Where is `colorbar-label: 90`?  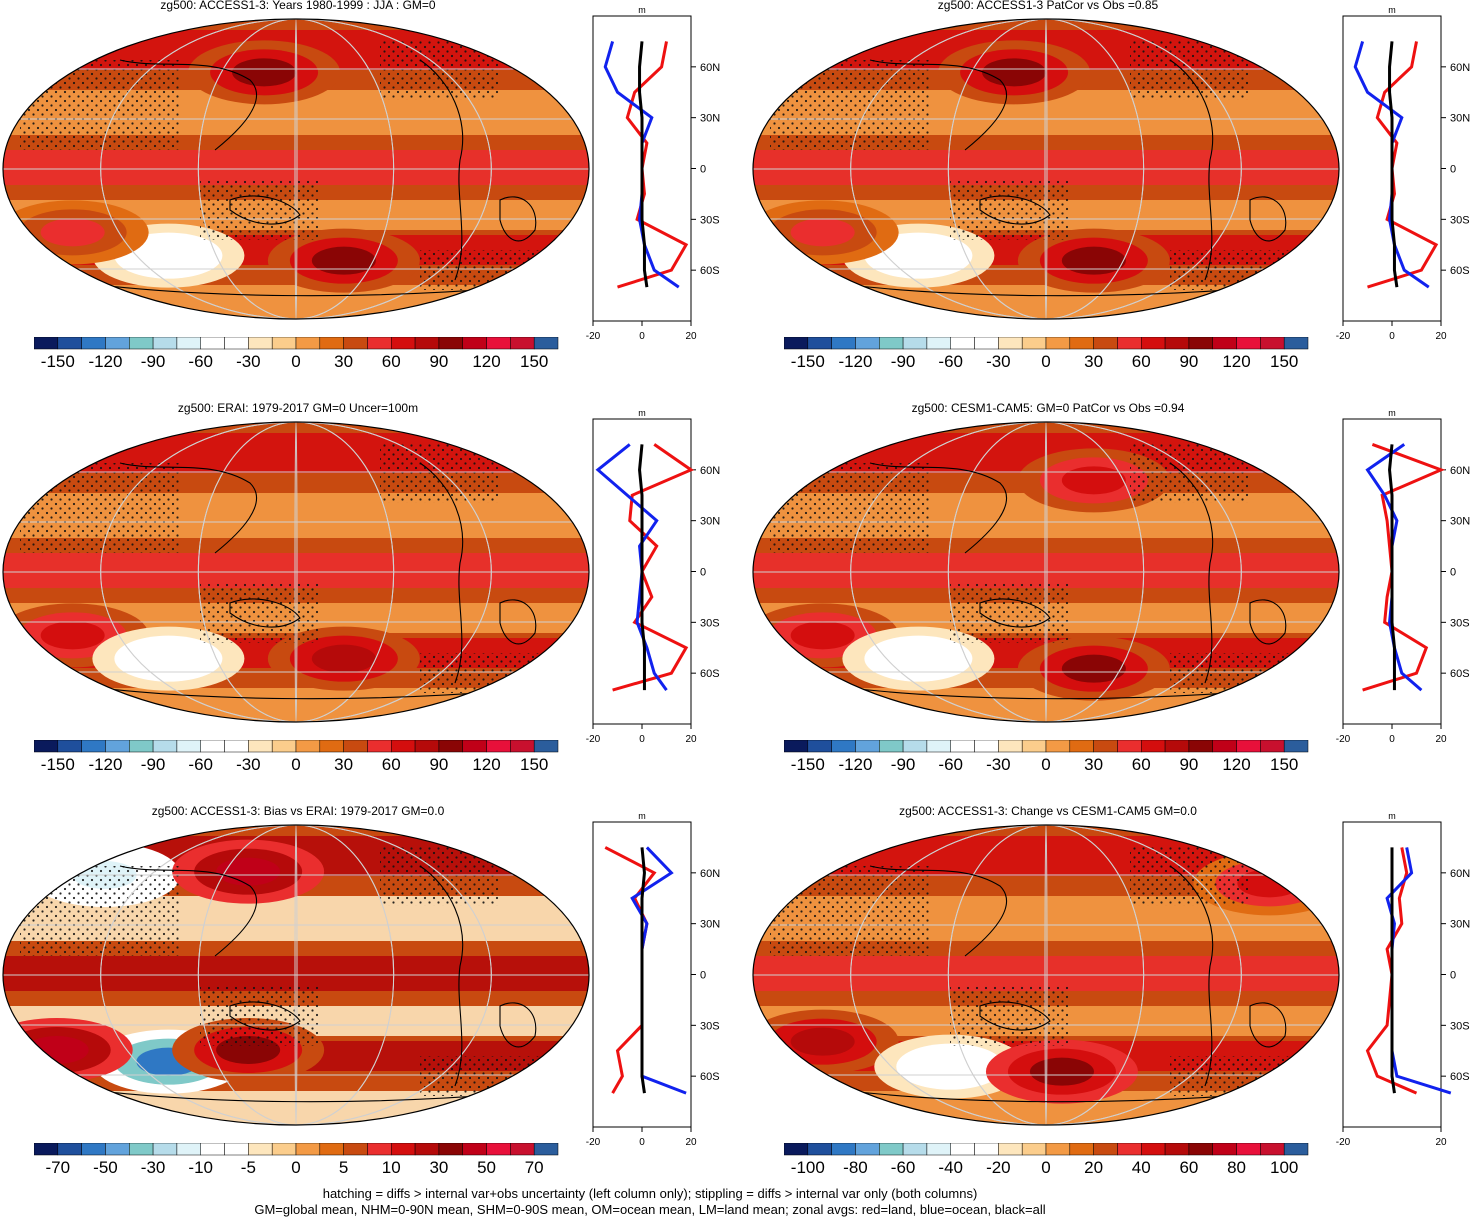 colorbar-label: 90 is located at coordinates (439, 764).